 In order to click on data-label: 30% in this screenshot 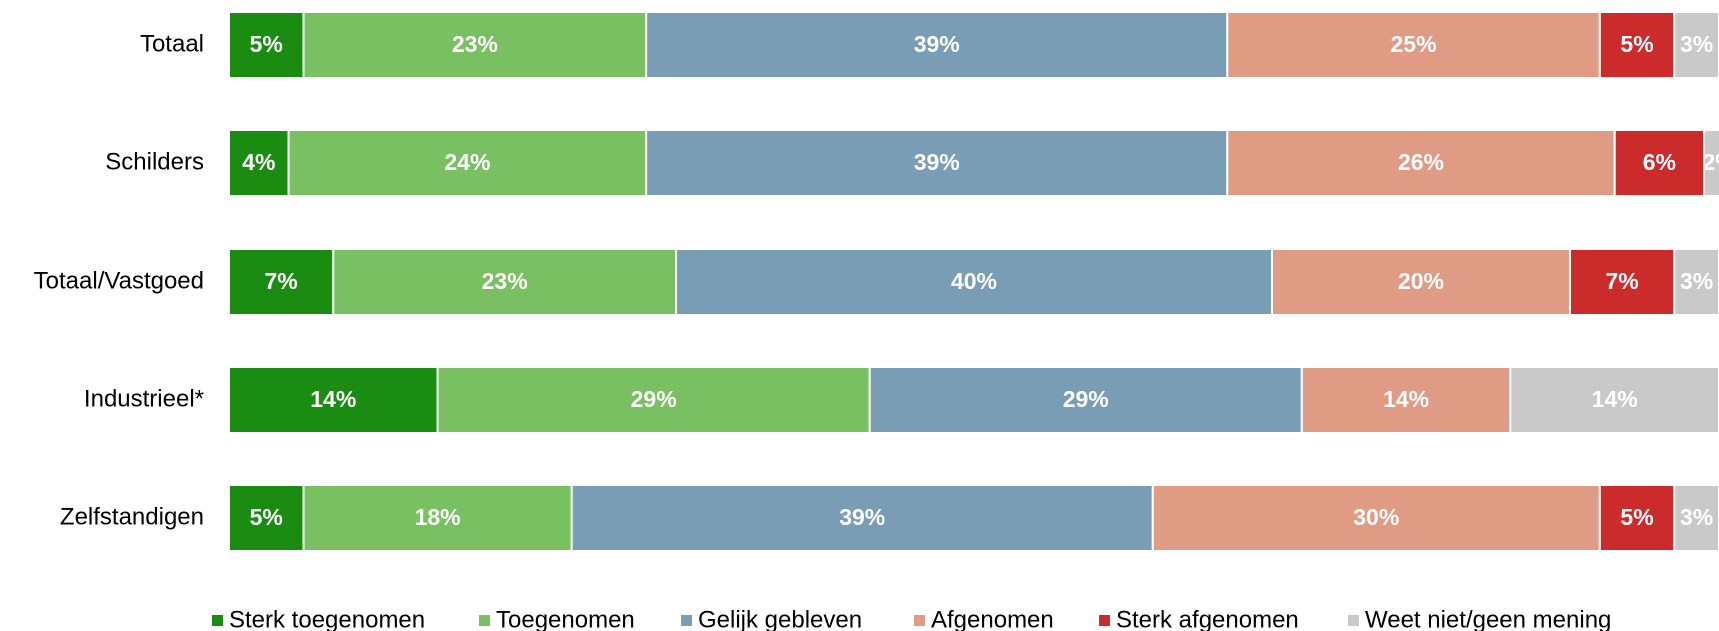, I will do `click(1376, 517)`.